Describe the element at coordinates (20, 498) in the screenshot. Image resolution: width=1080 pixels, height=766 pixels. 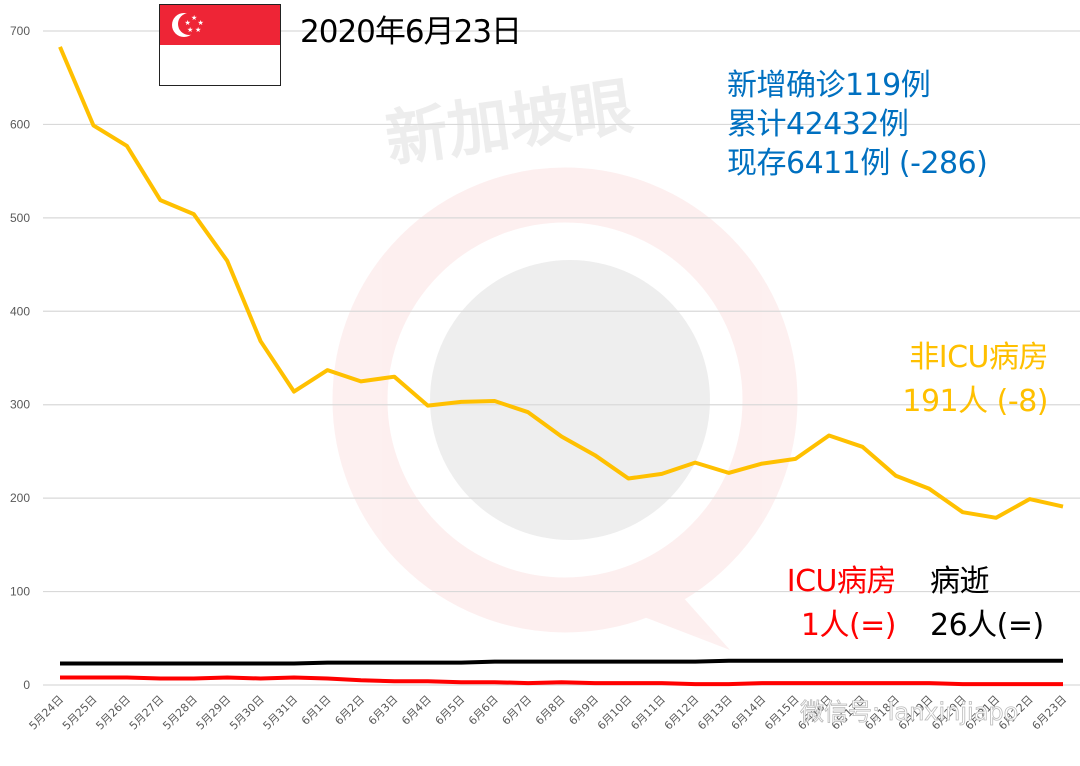
I see `y-tick-label: 200` at that location.